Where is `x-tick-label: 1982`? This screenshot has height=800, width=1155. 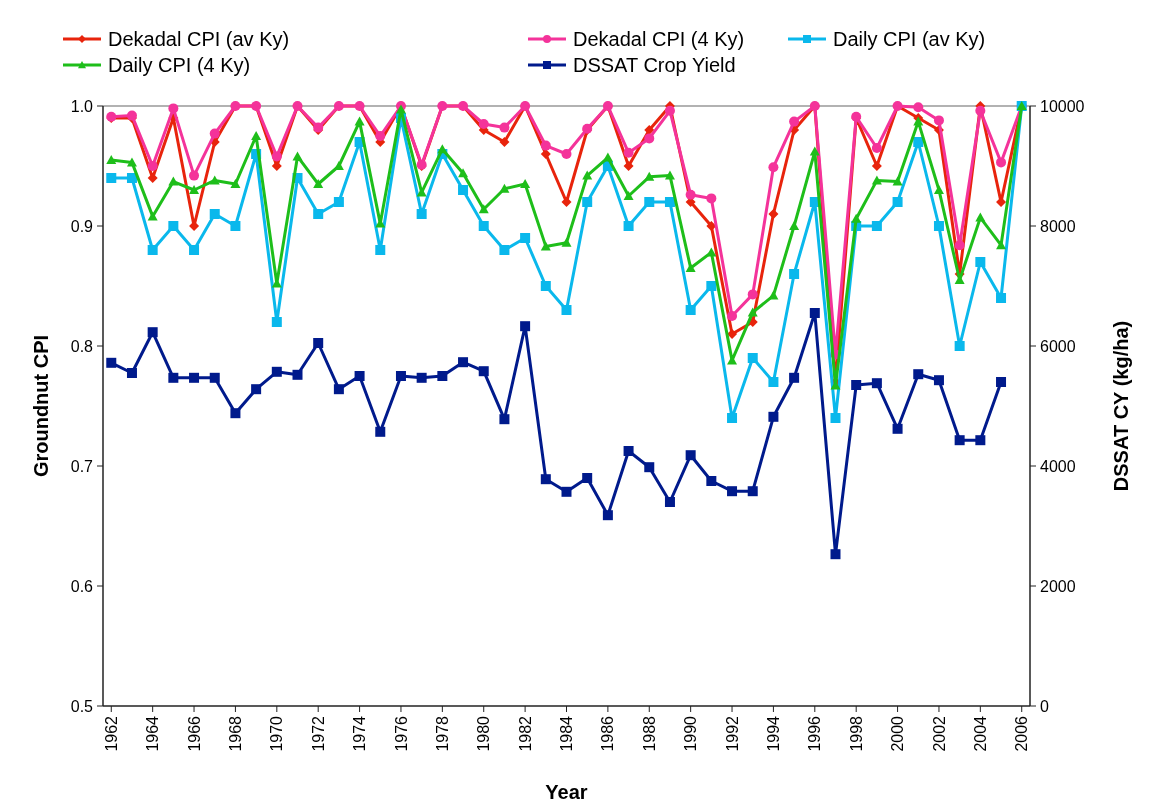
x-tick-label: 1982 is located at coordinates (525, 733).